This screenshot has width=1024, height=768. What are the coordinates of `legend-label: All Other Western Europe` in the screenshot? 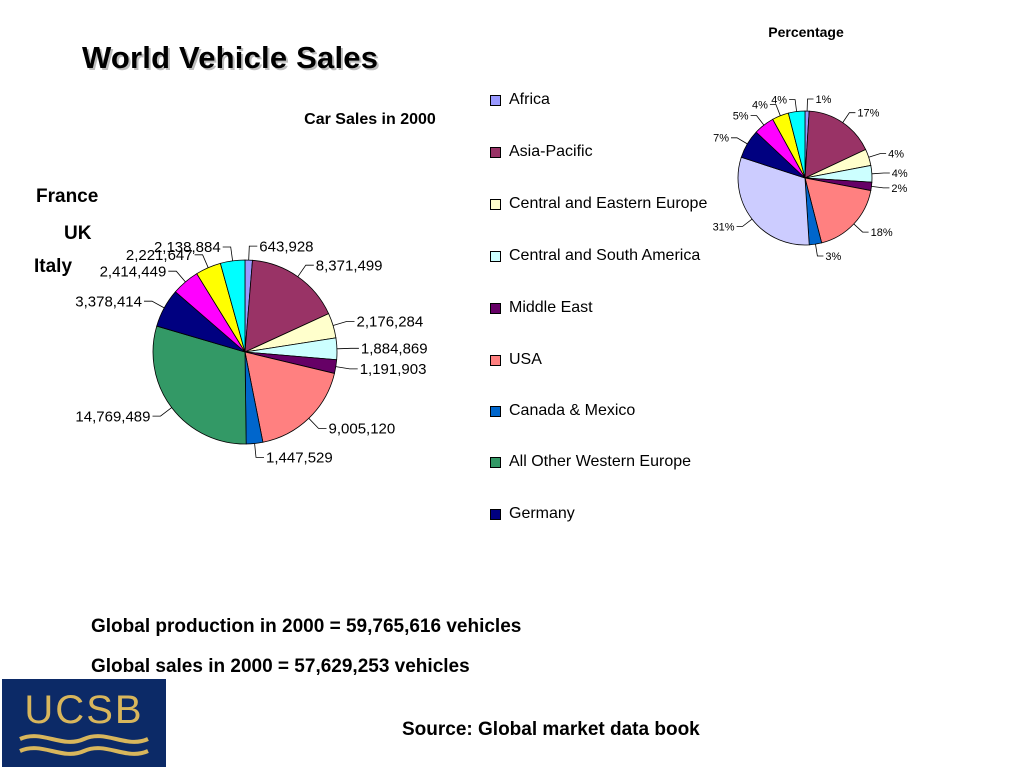 It's located at (600, 461).